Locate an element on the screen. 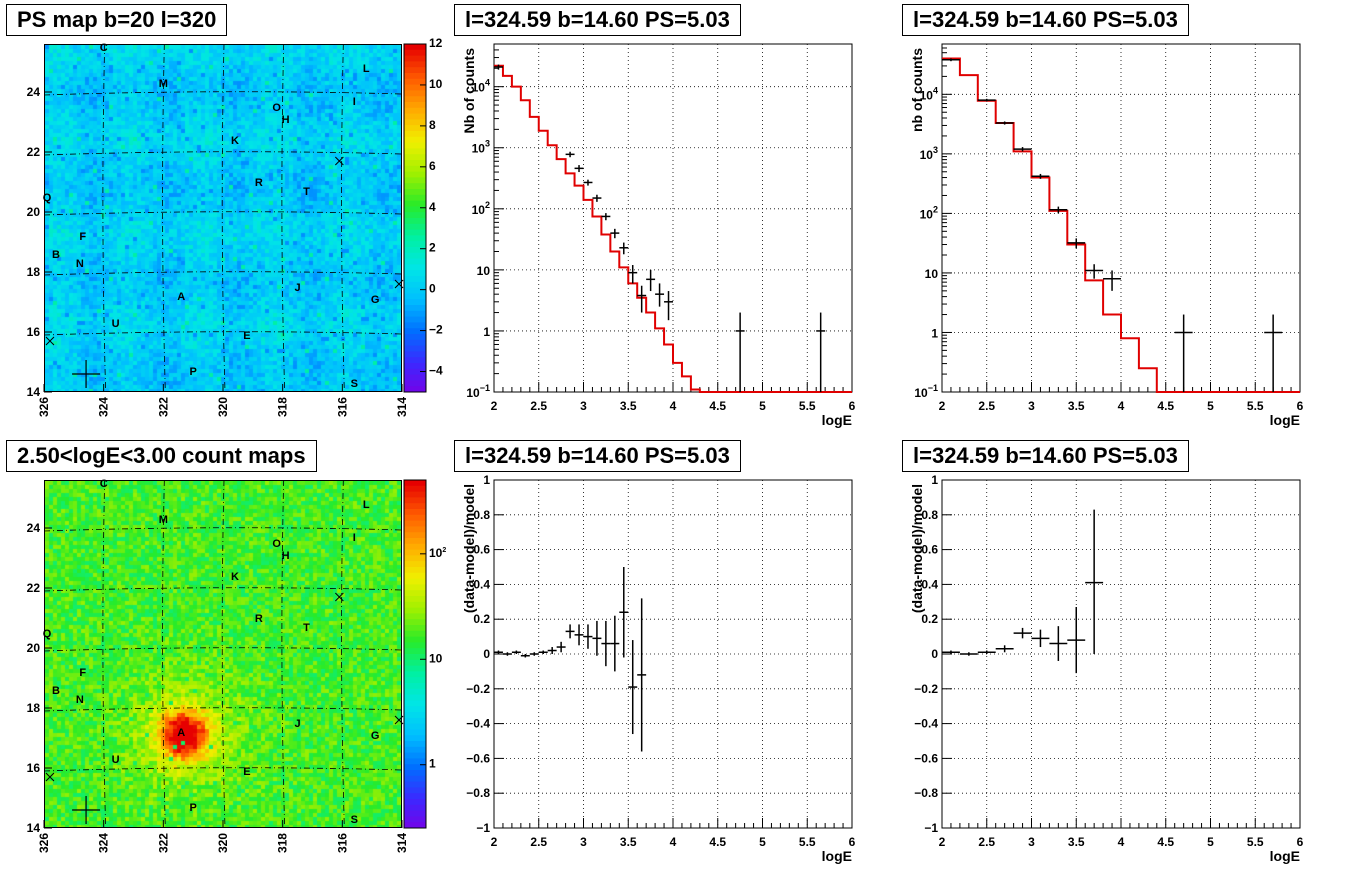 Image resolution: width=1348 pixels, height=876 pixels. source-label: R is located at coordinates (259, 183).